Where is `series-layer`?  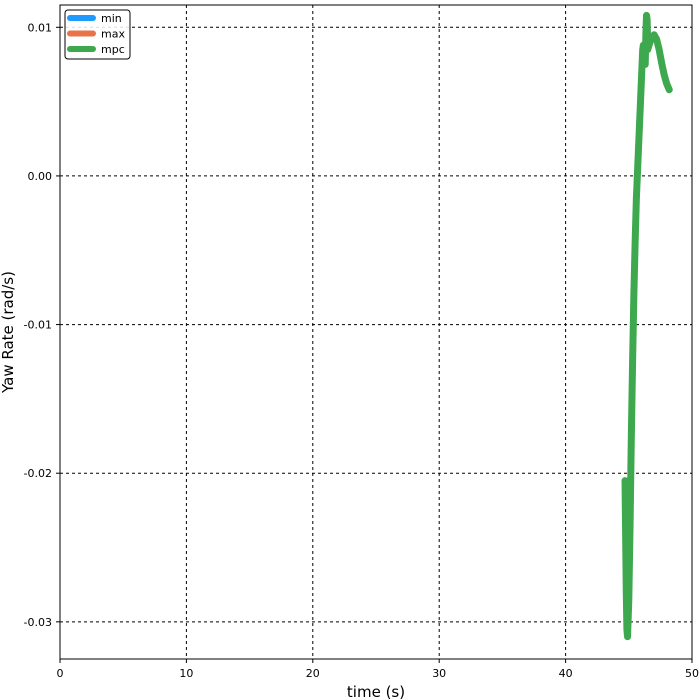 series-layer is located at coordinates (647, 326).